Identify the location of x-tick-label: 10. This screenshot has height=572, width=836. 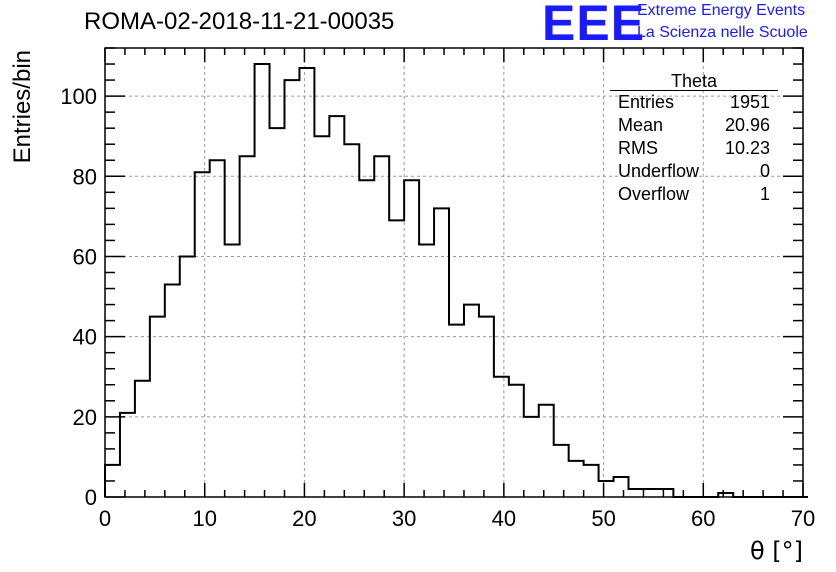
(204, 518).